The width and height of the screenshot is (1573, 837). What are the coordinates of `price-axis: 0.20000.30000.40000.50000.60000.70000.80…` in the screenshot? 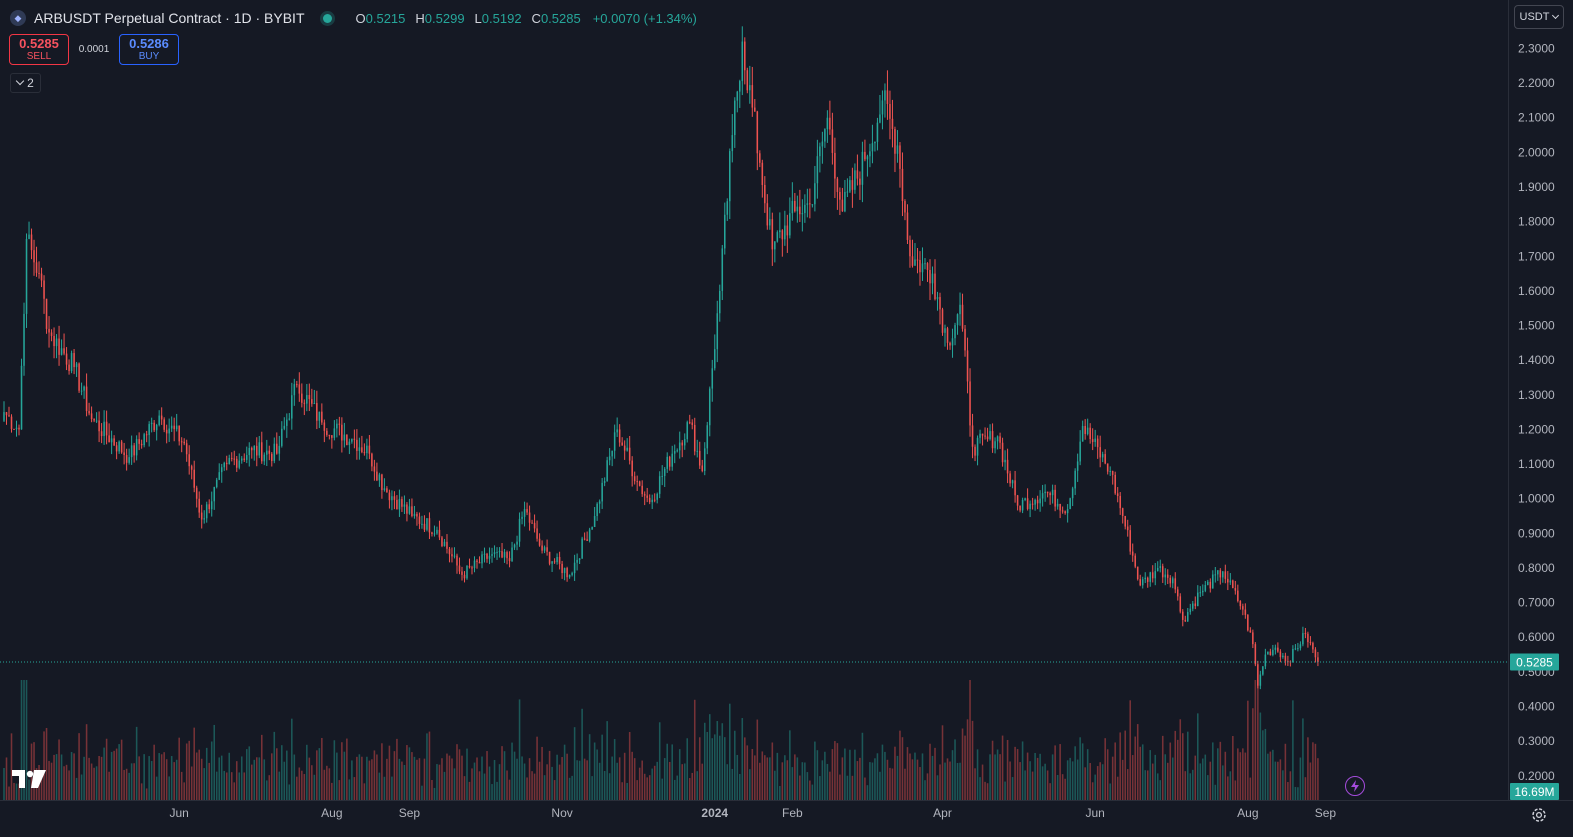 It's located at (1532, 400).